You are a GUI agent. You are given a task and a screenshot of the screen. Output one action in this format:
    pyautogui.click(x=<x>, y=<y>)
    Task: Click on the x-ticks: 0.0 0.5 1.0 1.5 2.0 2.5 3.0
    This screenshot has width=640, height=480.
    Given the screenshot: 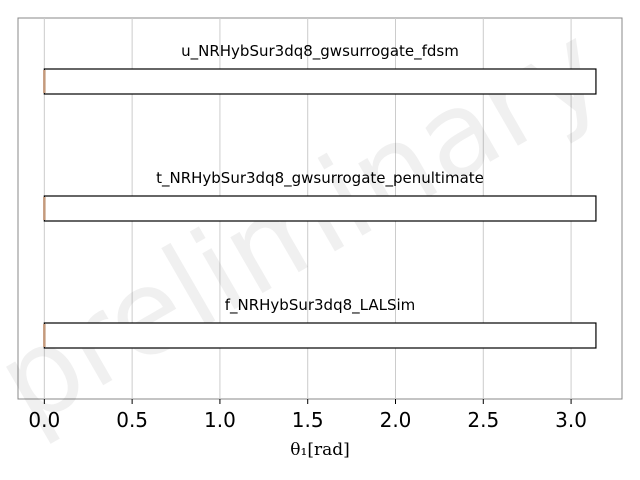 What is the action you would take?
    pyautogui.click(x=307, y=415)
    